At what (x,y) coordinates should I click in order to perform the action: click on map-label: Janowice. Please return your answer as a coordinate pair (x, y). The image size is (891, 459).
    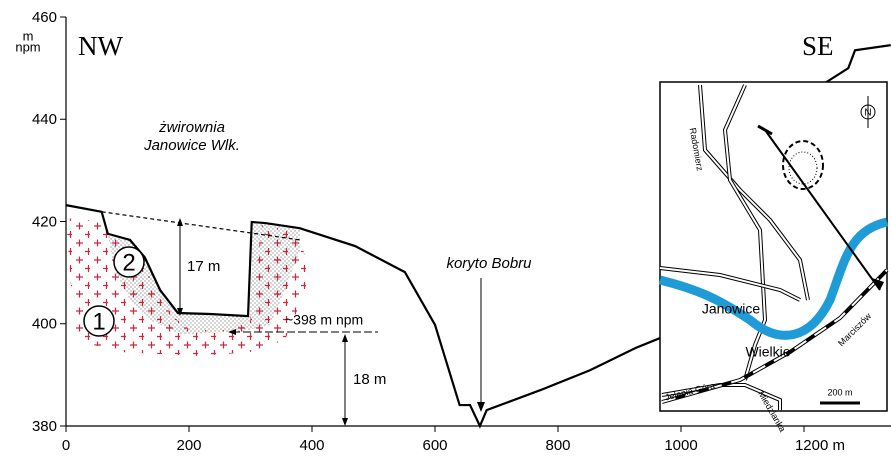
    Looking at the image, I should click on (731, 309).